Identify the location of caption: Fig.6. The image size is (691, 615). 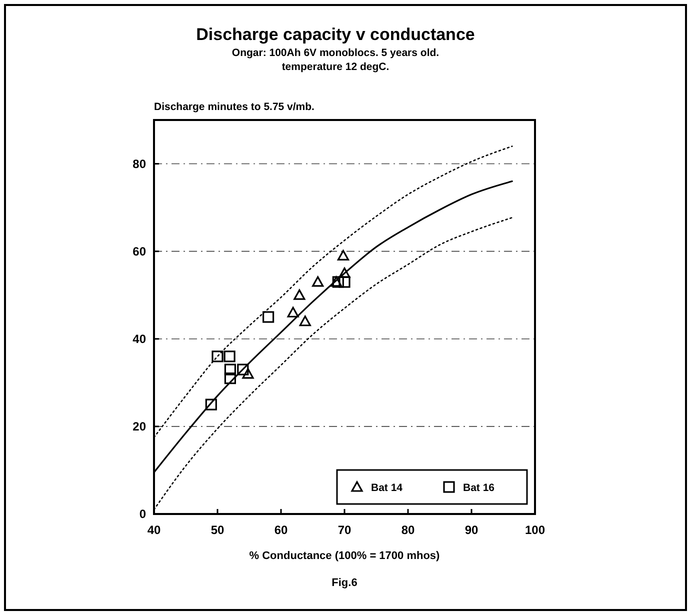
(345, 583).